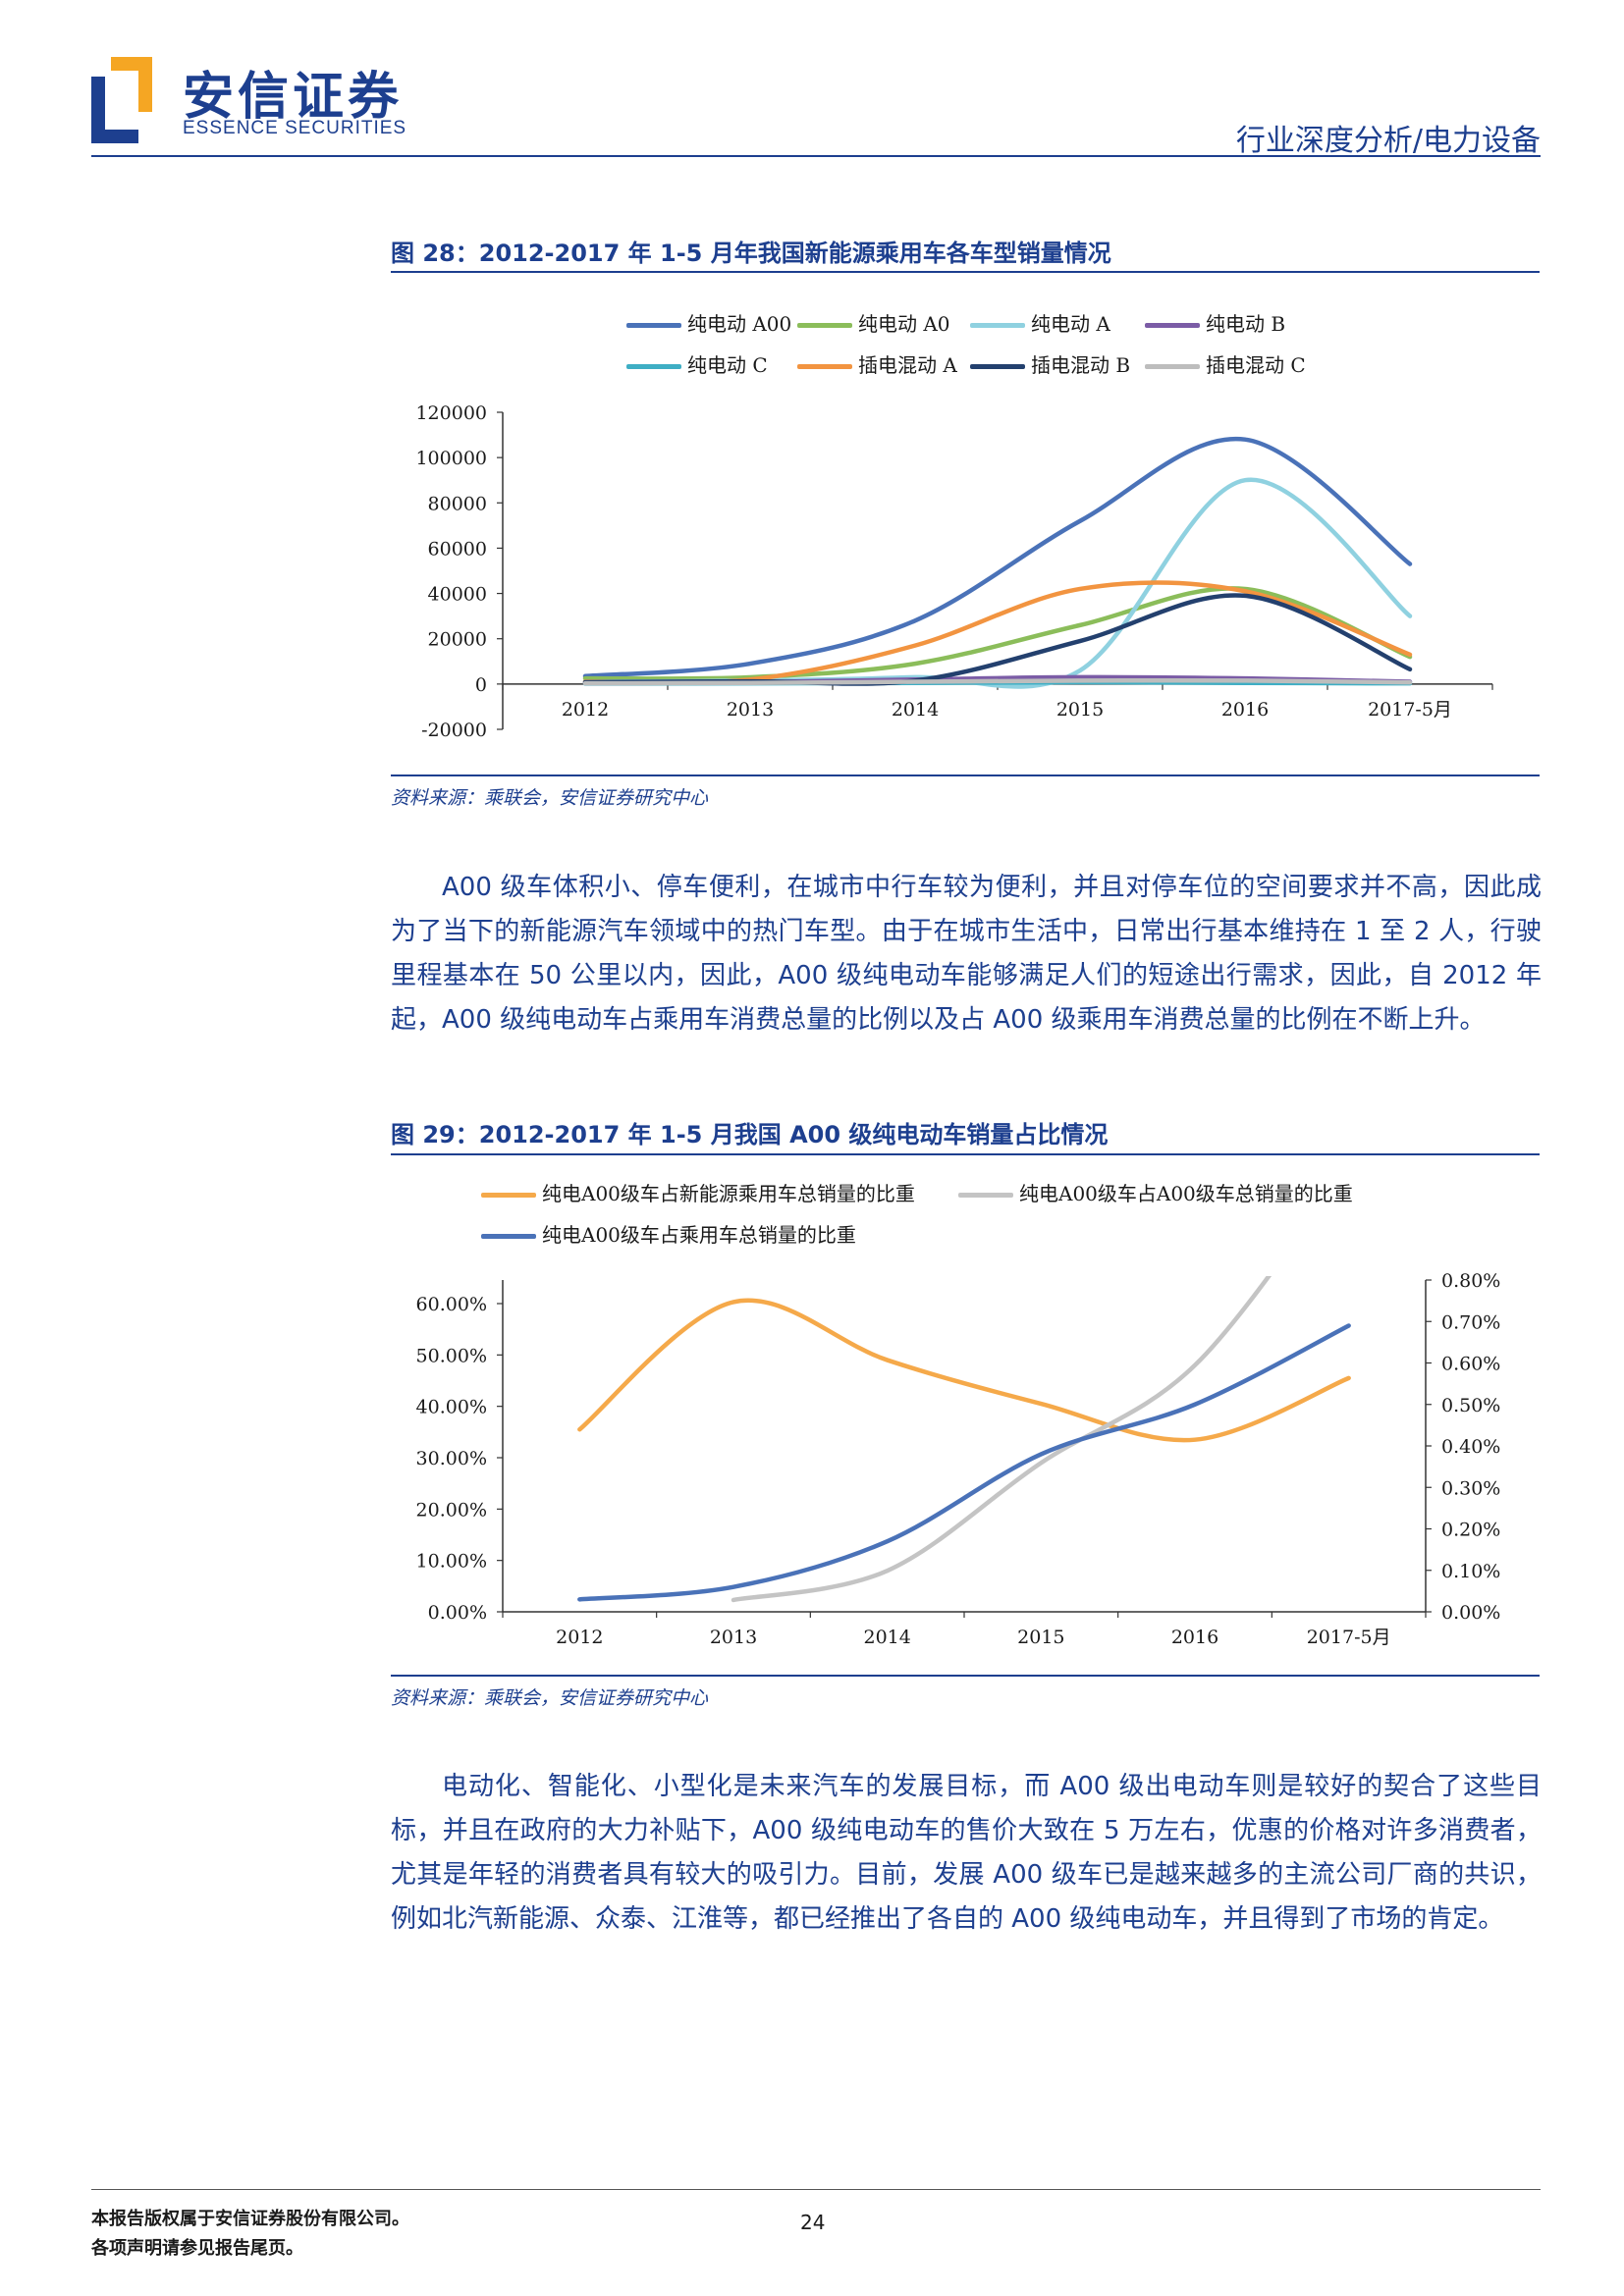 The image size is (1624, 2296). What do you see at coordinates (1246, 324) in the screenshot?
I see `legend-label: 纯电动 B` at bounding box center [1246, 324].